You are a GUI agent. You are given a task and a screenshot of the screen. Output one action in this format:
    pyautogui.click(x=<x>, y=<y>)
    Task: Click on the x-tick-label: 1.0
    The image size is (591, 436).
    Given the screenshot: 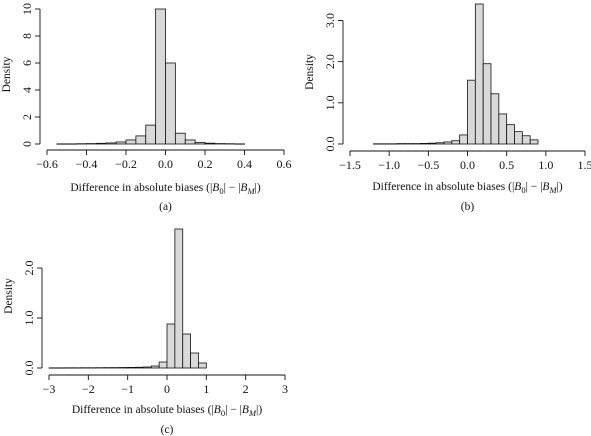 What is the action you would take?
    pyautogui.click(x=545, y=165)
    